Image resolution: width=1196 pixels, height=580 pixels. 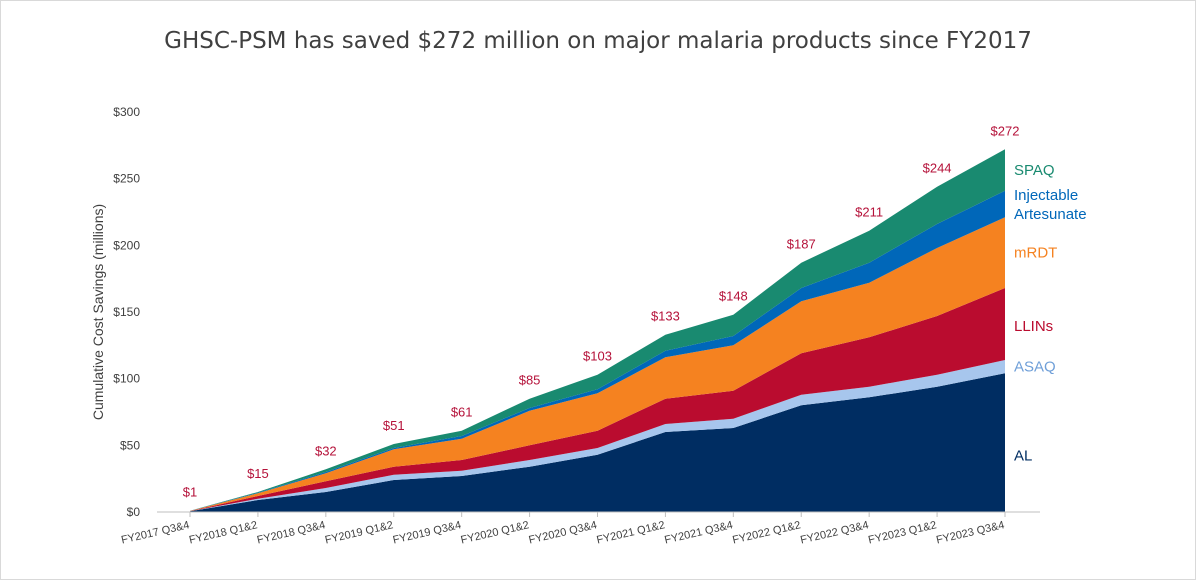 I want to click on series-labels: AL ASAQ LLINs mRDT Injectable Artesunate SPAQ, so click(x=1050, y=313).